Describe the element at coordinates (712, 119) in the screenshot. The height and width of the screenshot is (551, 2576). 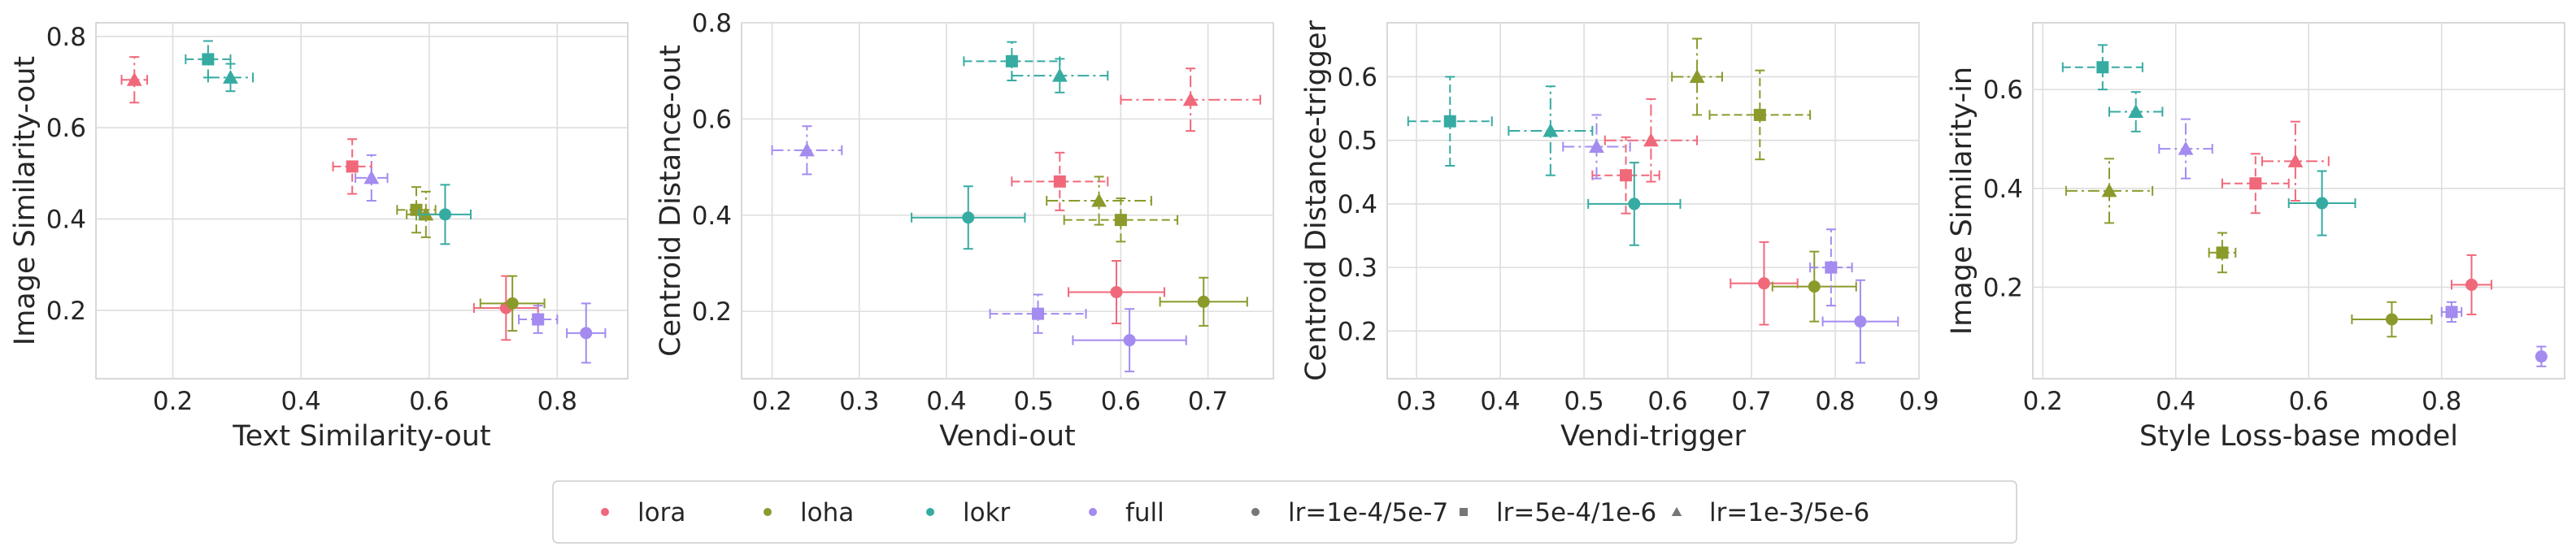
I see `y-tick-label: 0.6` at that location.